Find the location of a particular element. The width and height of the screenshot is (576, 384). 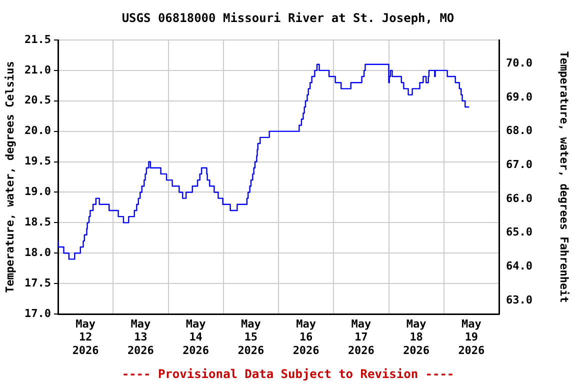

y-tick-label: 20.5 is located at coordinates (37, 100).